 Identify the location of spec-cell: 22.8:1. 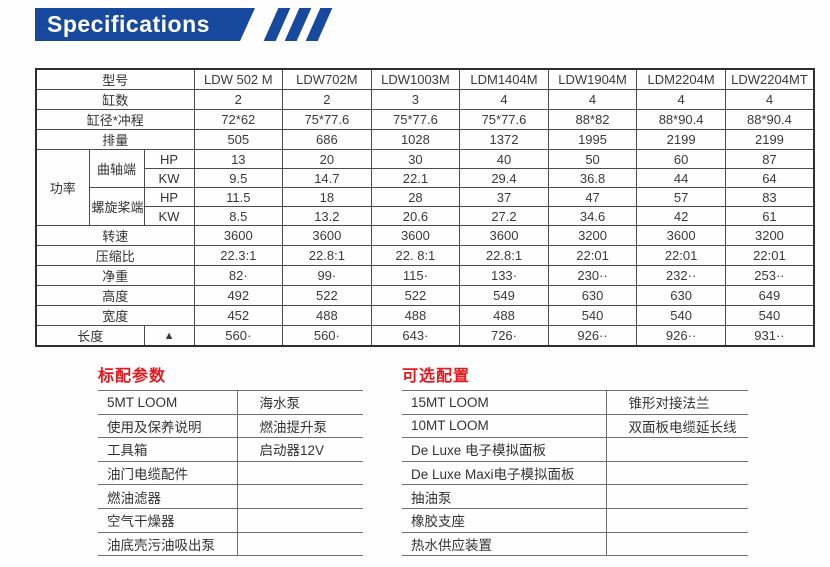
(327, 255).